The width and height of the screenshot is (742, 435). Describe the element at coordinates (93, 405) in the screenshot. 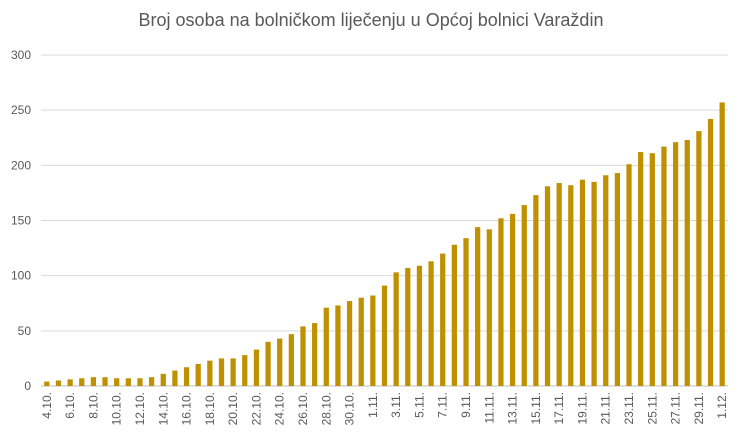

I see `x-tick-label: 8.10.` at that location.